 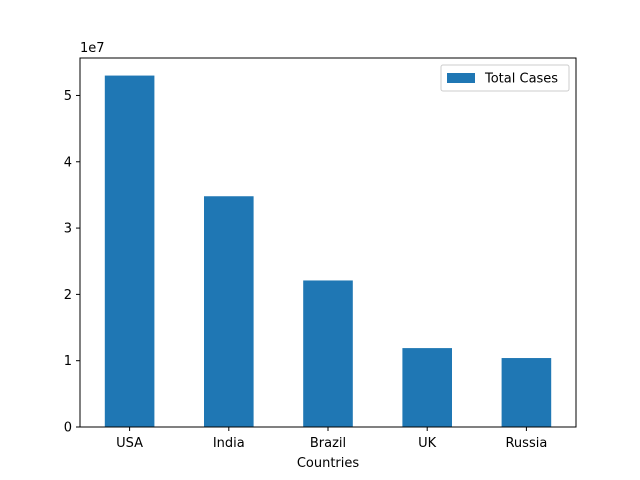 I want to click on y-axis-scale-note: 1e7, so click(x=92, y=48).